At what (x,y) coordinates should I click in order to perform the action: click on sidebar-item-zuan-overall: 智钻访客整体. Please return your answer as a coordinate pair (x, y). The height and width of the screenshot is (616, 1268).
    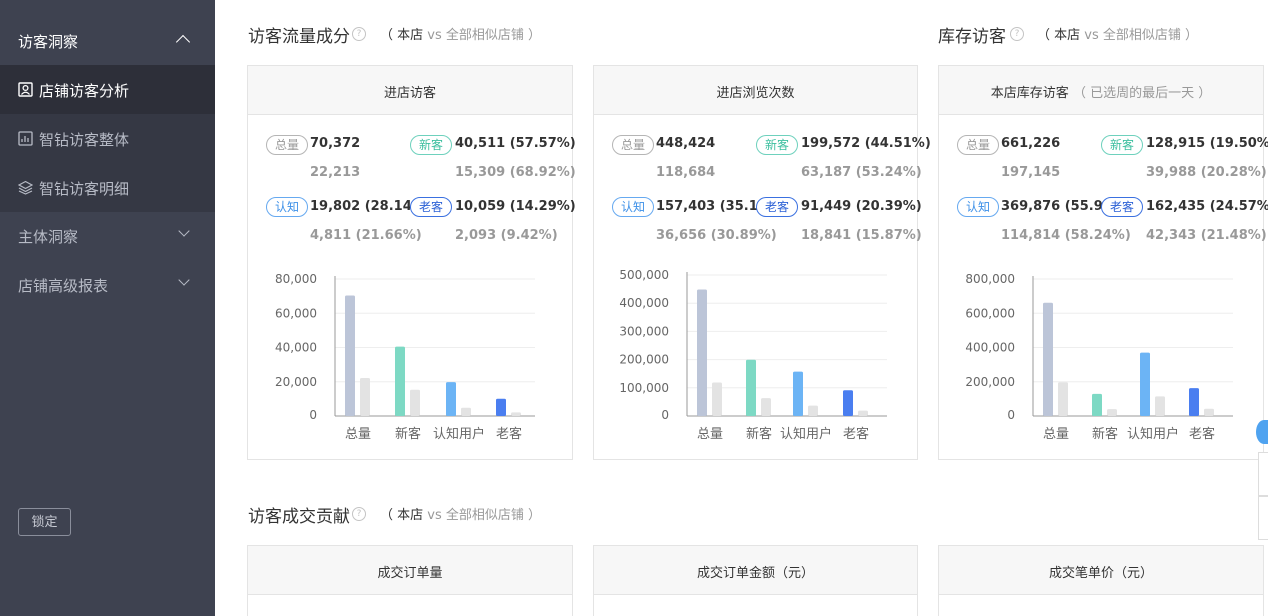
    Looking at the image, I should click on (107, 138).